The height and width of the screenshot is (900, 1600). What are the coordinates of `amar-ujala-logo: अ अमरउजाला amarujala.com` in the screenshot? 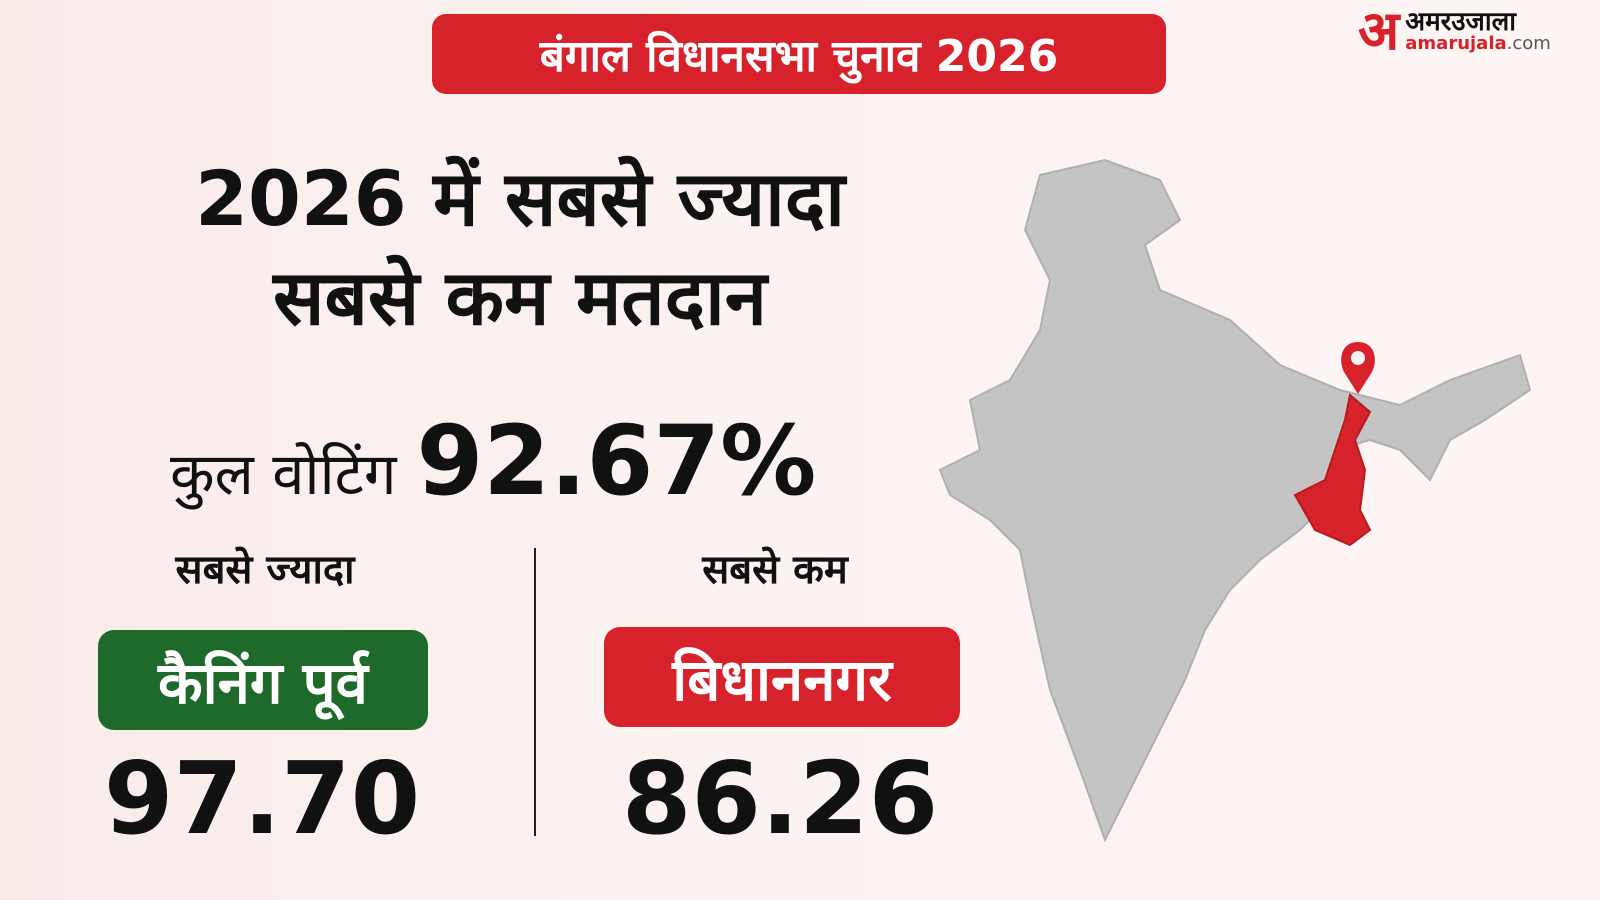 It's located at (1454, 31).